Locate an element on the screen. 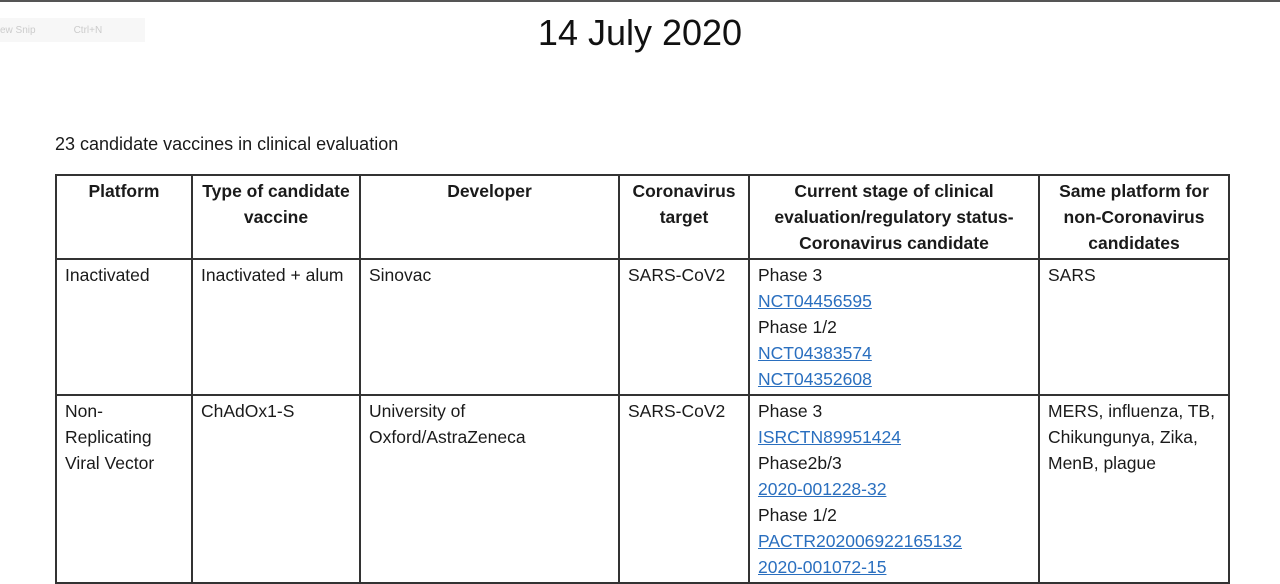 This screenshot has height=584, width=1280. snip-menu-item: ew Snip Ctrl+N is located at coordinates (72, 30).